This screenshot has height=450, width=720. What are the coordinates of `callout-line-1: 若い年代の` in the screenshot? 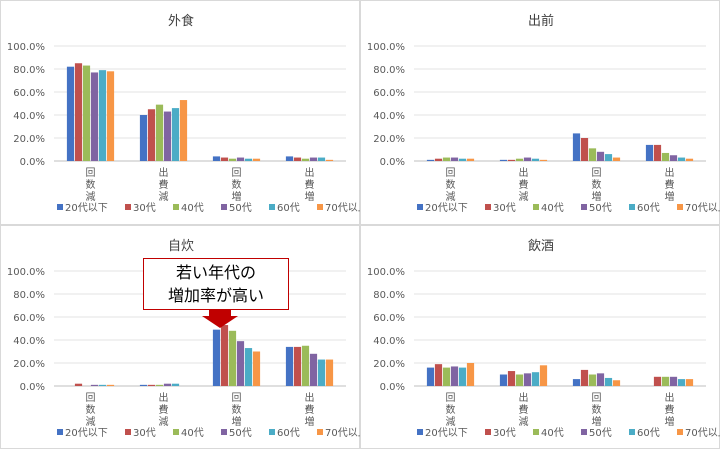 It's located at (215, 272).